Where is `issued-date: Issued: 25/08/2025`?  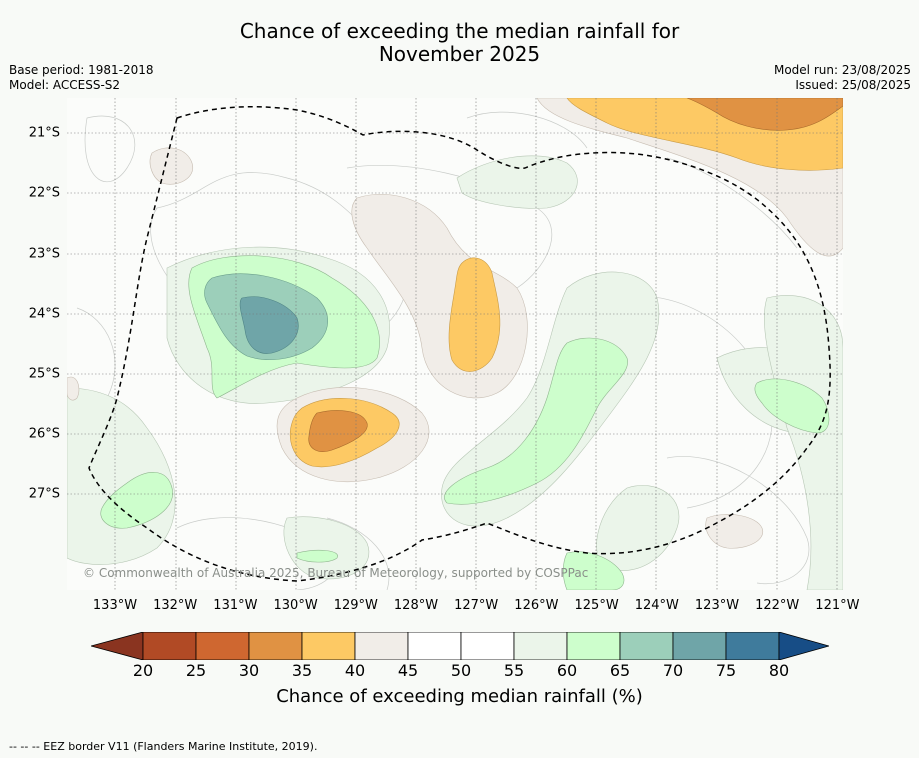 issued-date: Issued: 25/08/2025 is located at coordinates (853, 85).